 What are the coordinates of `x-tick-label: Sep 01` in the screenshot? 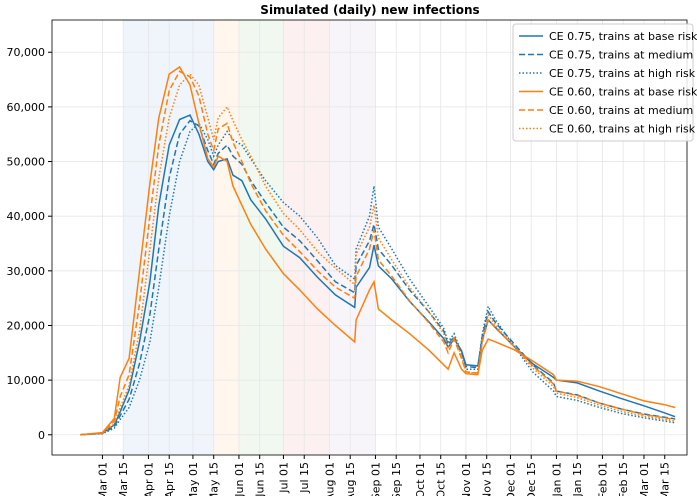 It's located at (375, 479).